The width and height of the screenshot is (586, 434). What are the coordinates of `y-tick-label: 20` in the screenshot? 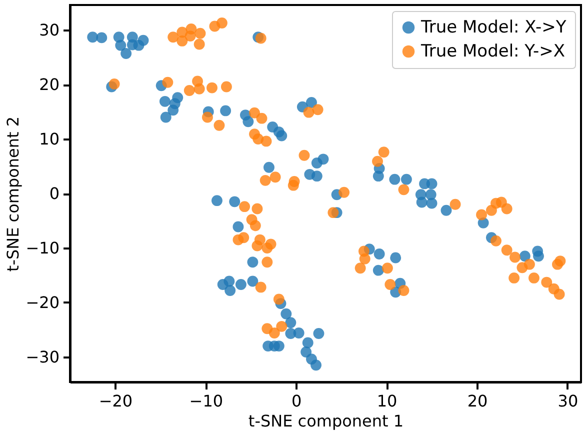 It's located at (49, 84).